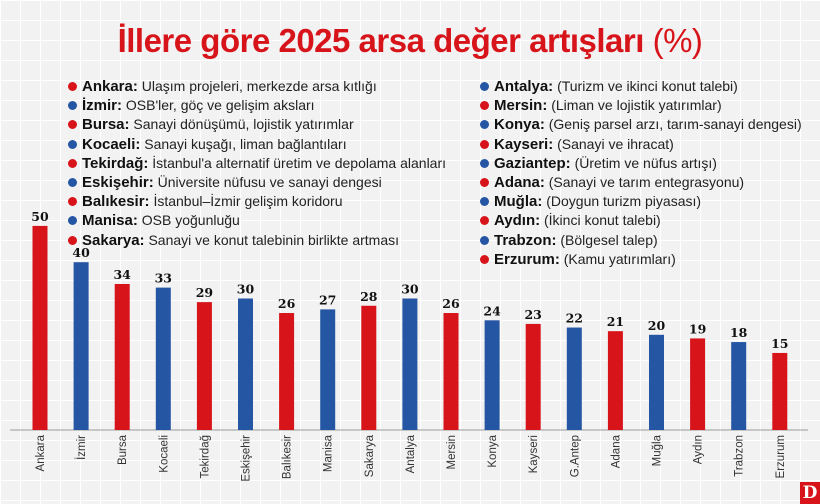 This screenshot has width=820, height=504. Describe the element at coordinates (624, 201) in the screenshot. I see `legend-reason: (Doygun turizm piyasası)` at that location.